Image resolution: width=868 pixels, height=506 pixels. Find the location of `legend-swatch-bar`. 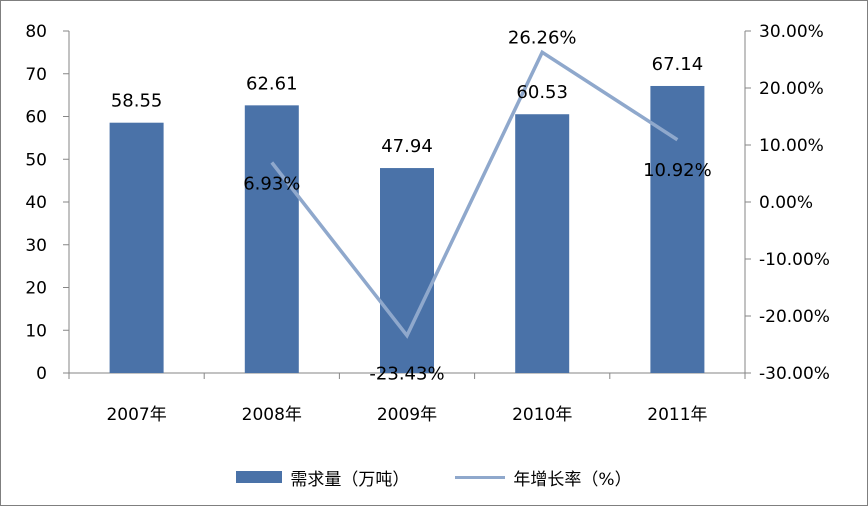

legend-swatch-bar is located at coordinates (259, 477).